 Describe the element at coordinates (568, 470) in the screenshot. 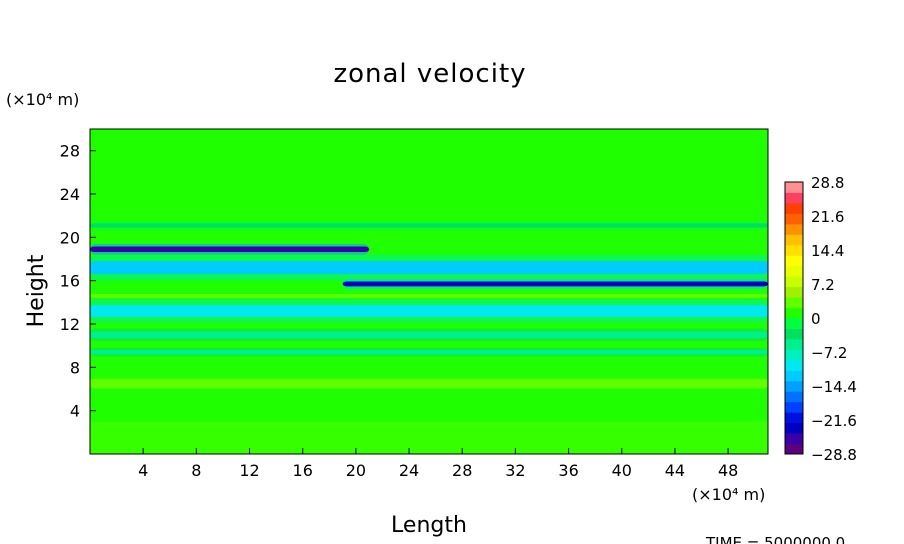

I see `x-tick-label: 36` at that location.